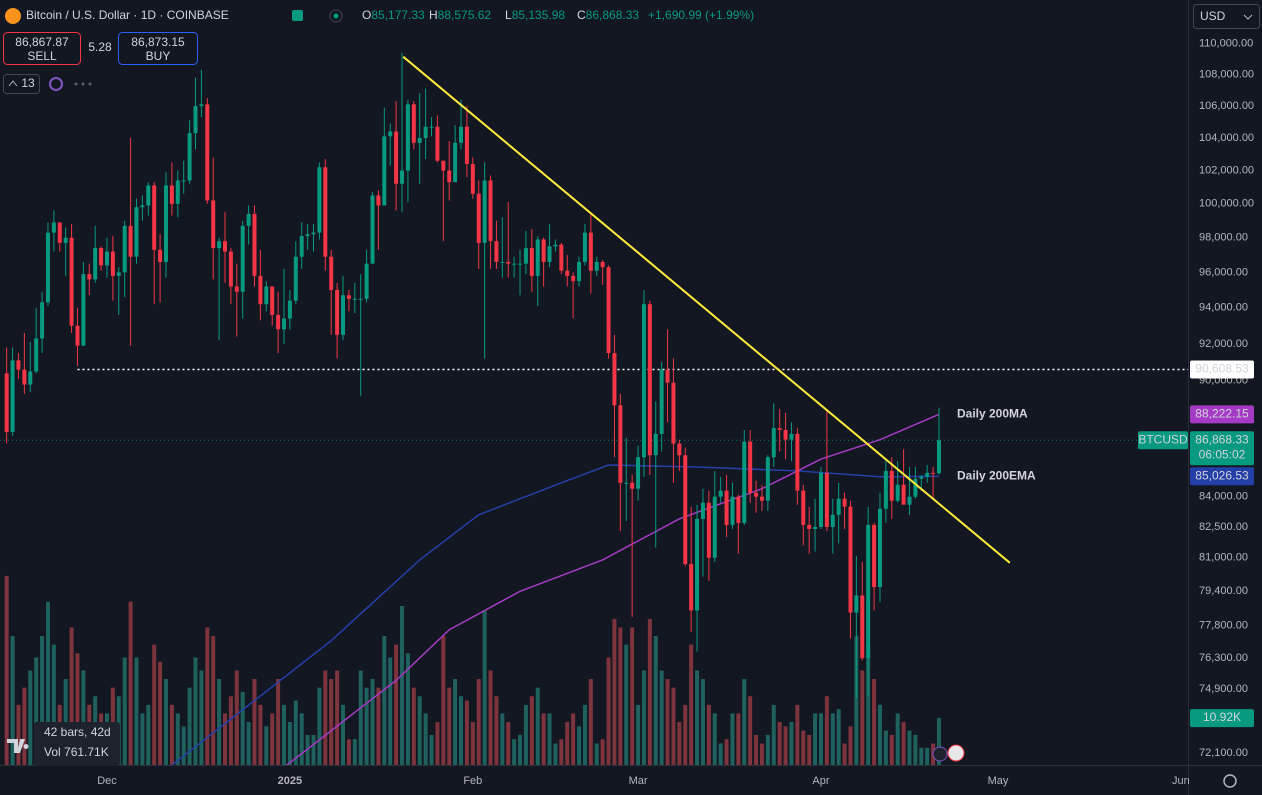 Image resolution: width=1262 pixels, height=795 pixels. I want to click on ohlc-value: 88,575.62, so click(465, 15).